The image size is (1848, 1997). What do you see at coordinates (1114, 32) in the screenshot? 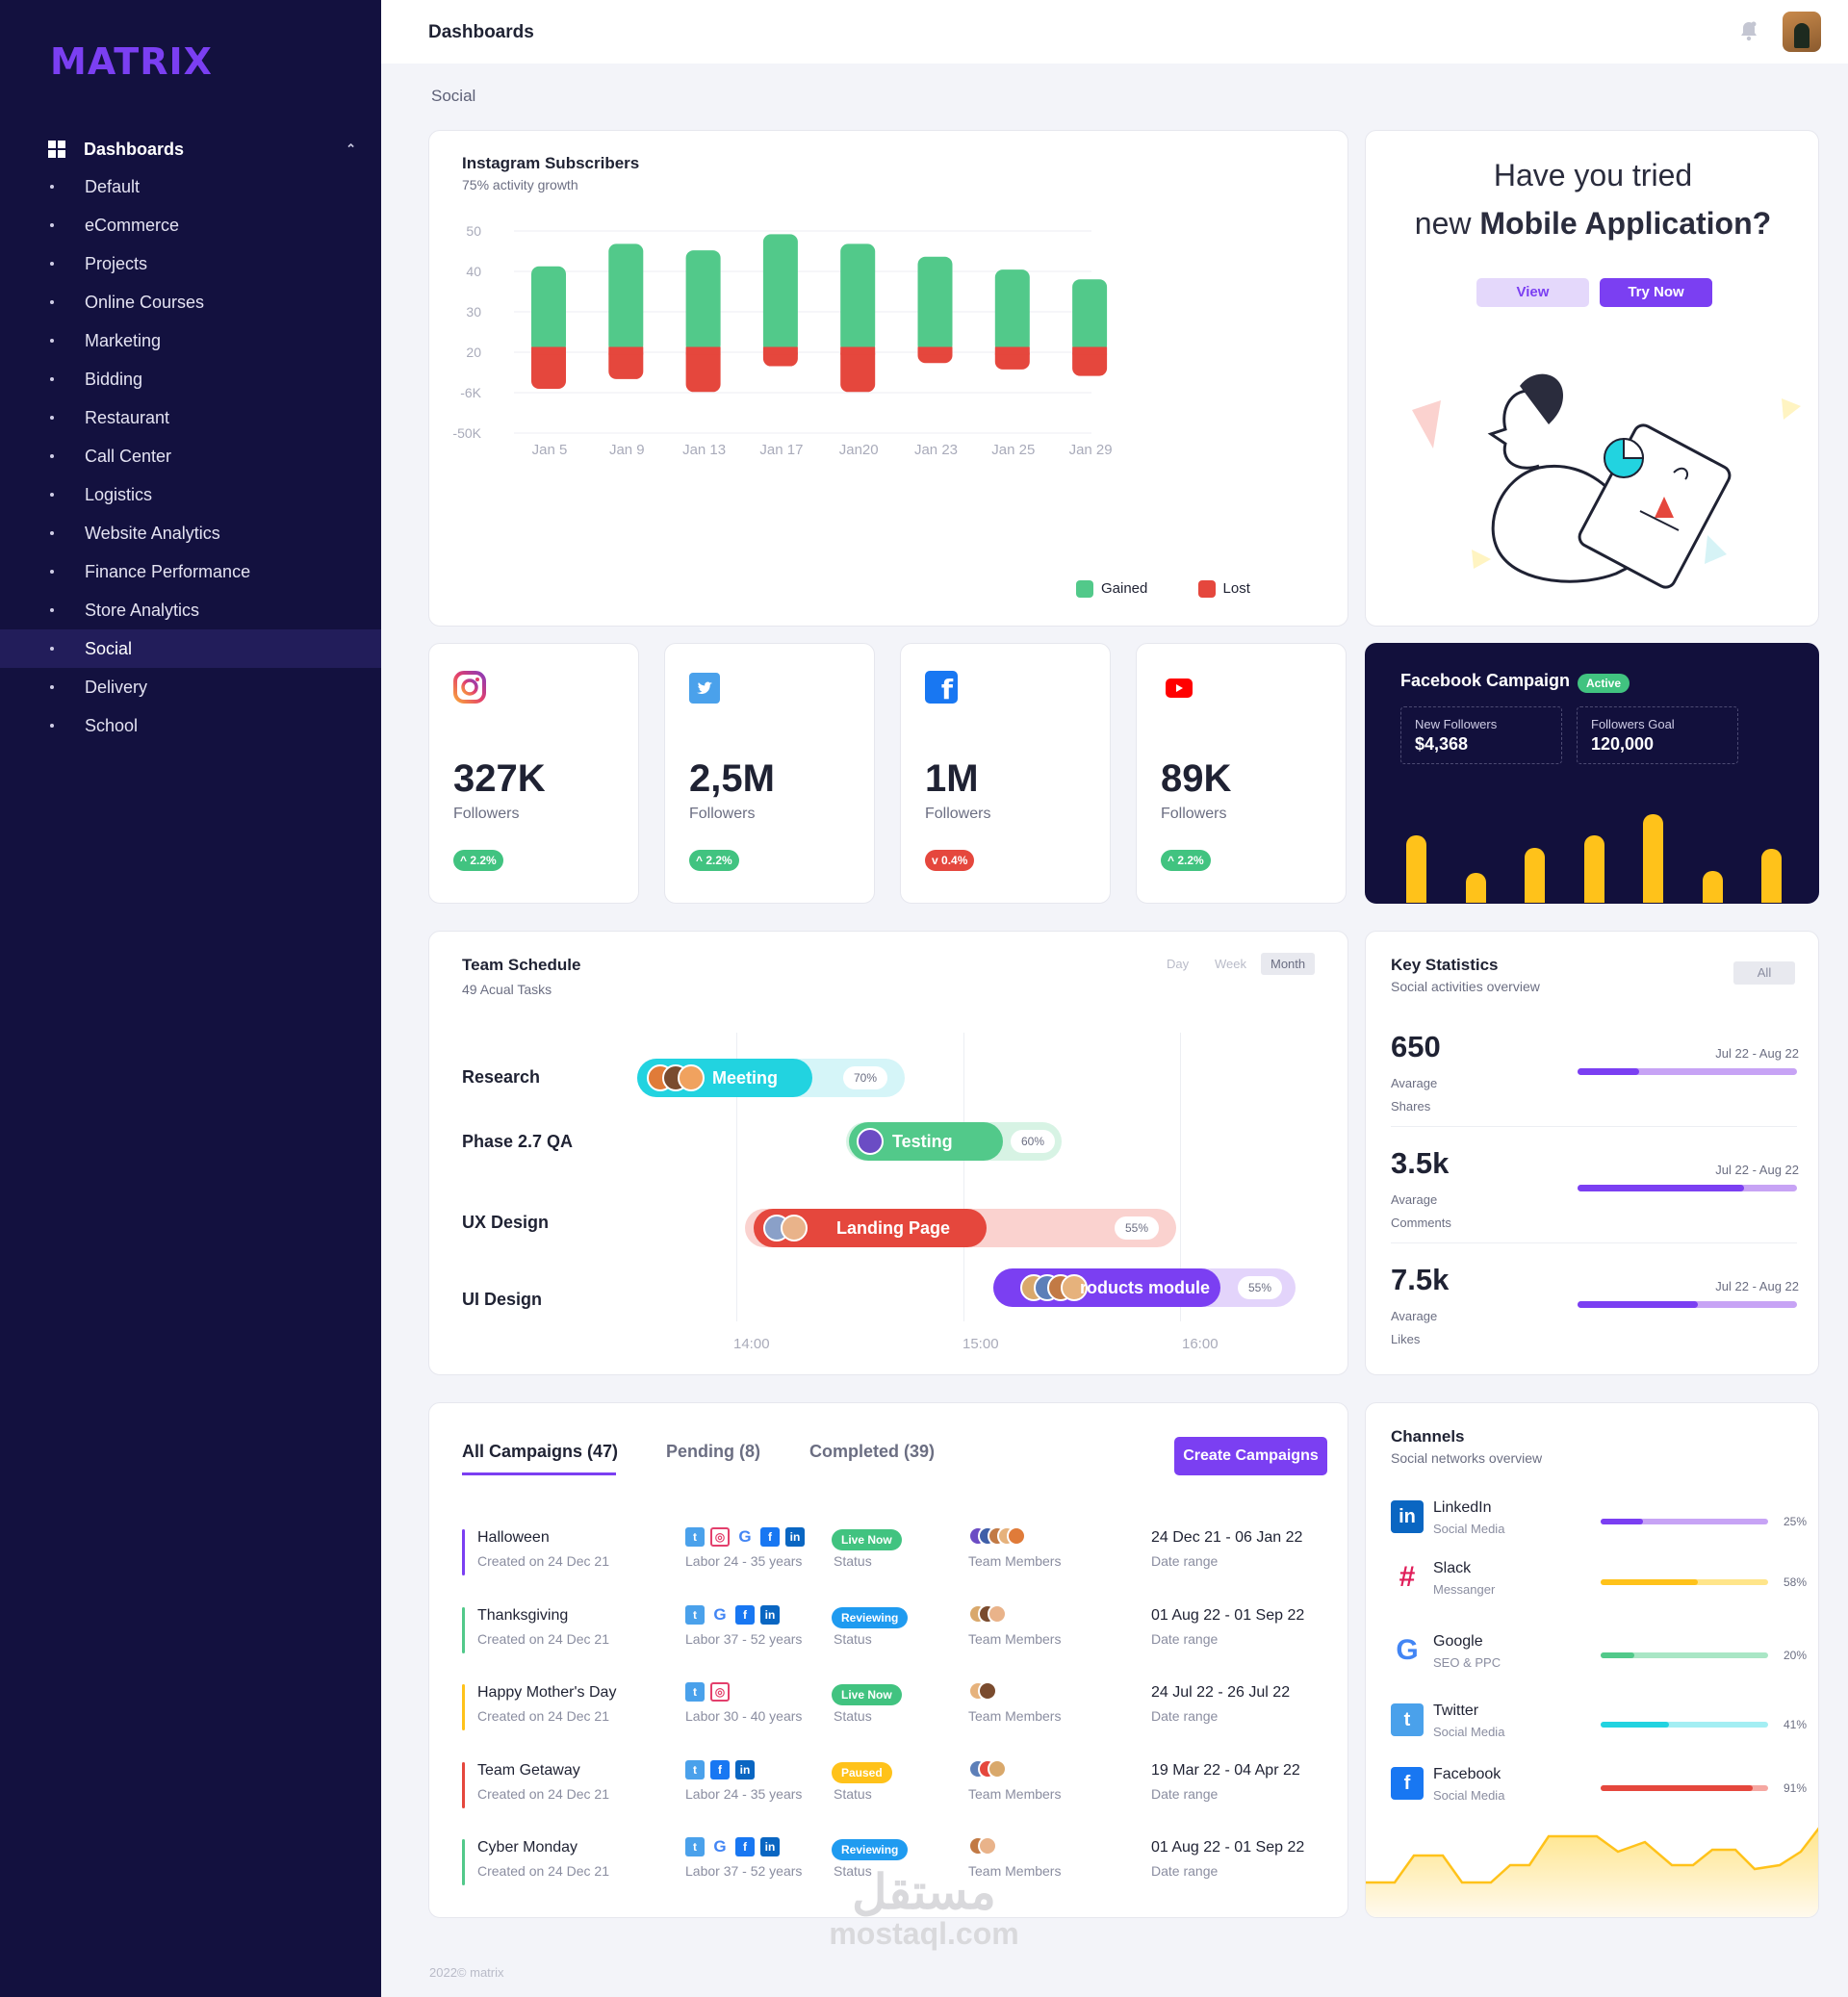
I see `topbar: Dashboards` at bounding box center [1114, 32].